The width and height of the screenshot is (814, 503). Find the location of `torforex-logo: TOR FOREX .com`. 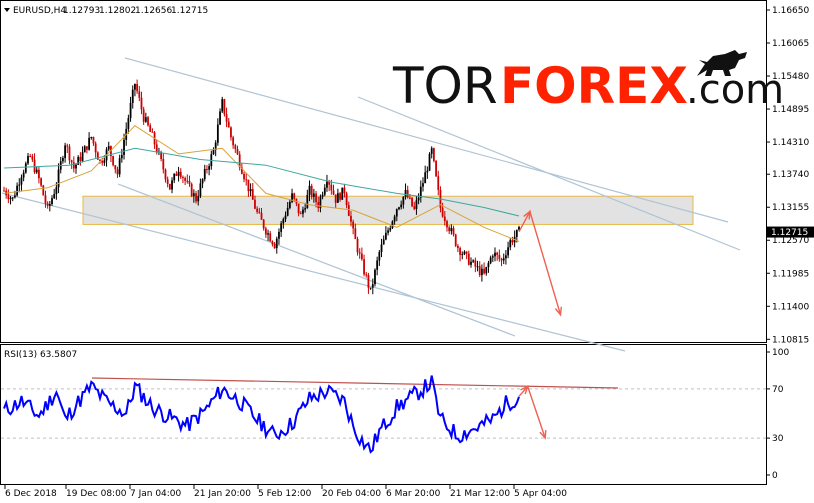

torforex-logo: TOR FOREX .com is located at coordinates (588, 82).